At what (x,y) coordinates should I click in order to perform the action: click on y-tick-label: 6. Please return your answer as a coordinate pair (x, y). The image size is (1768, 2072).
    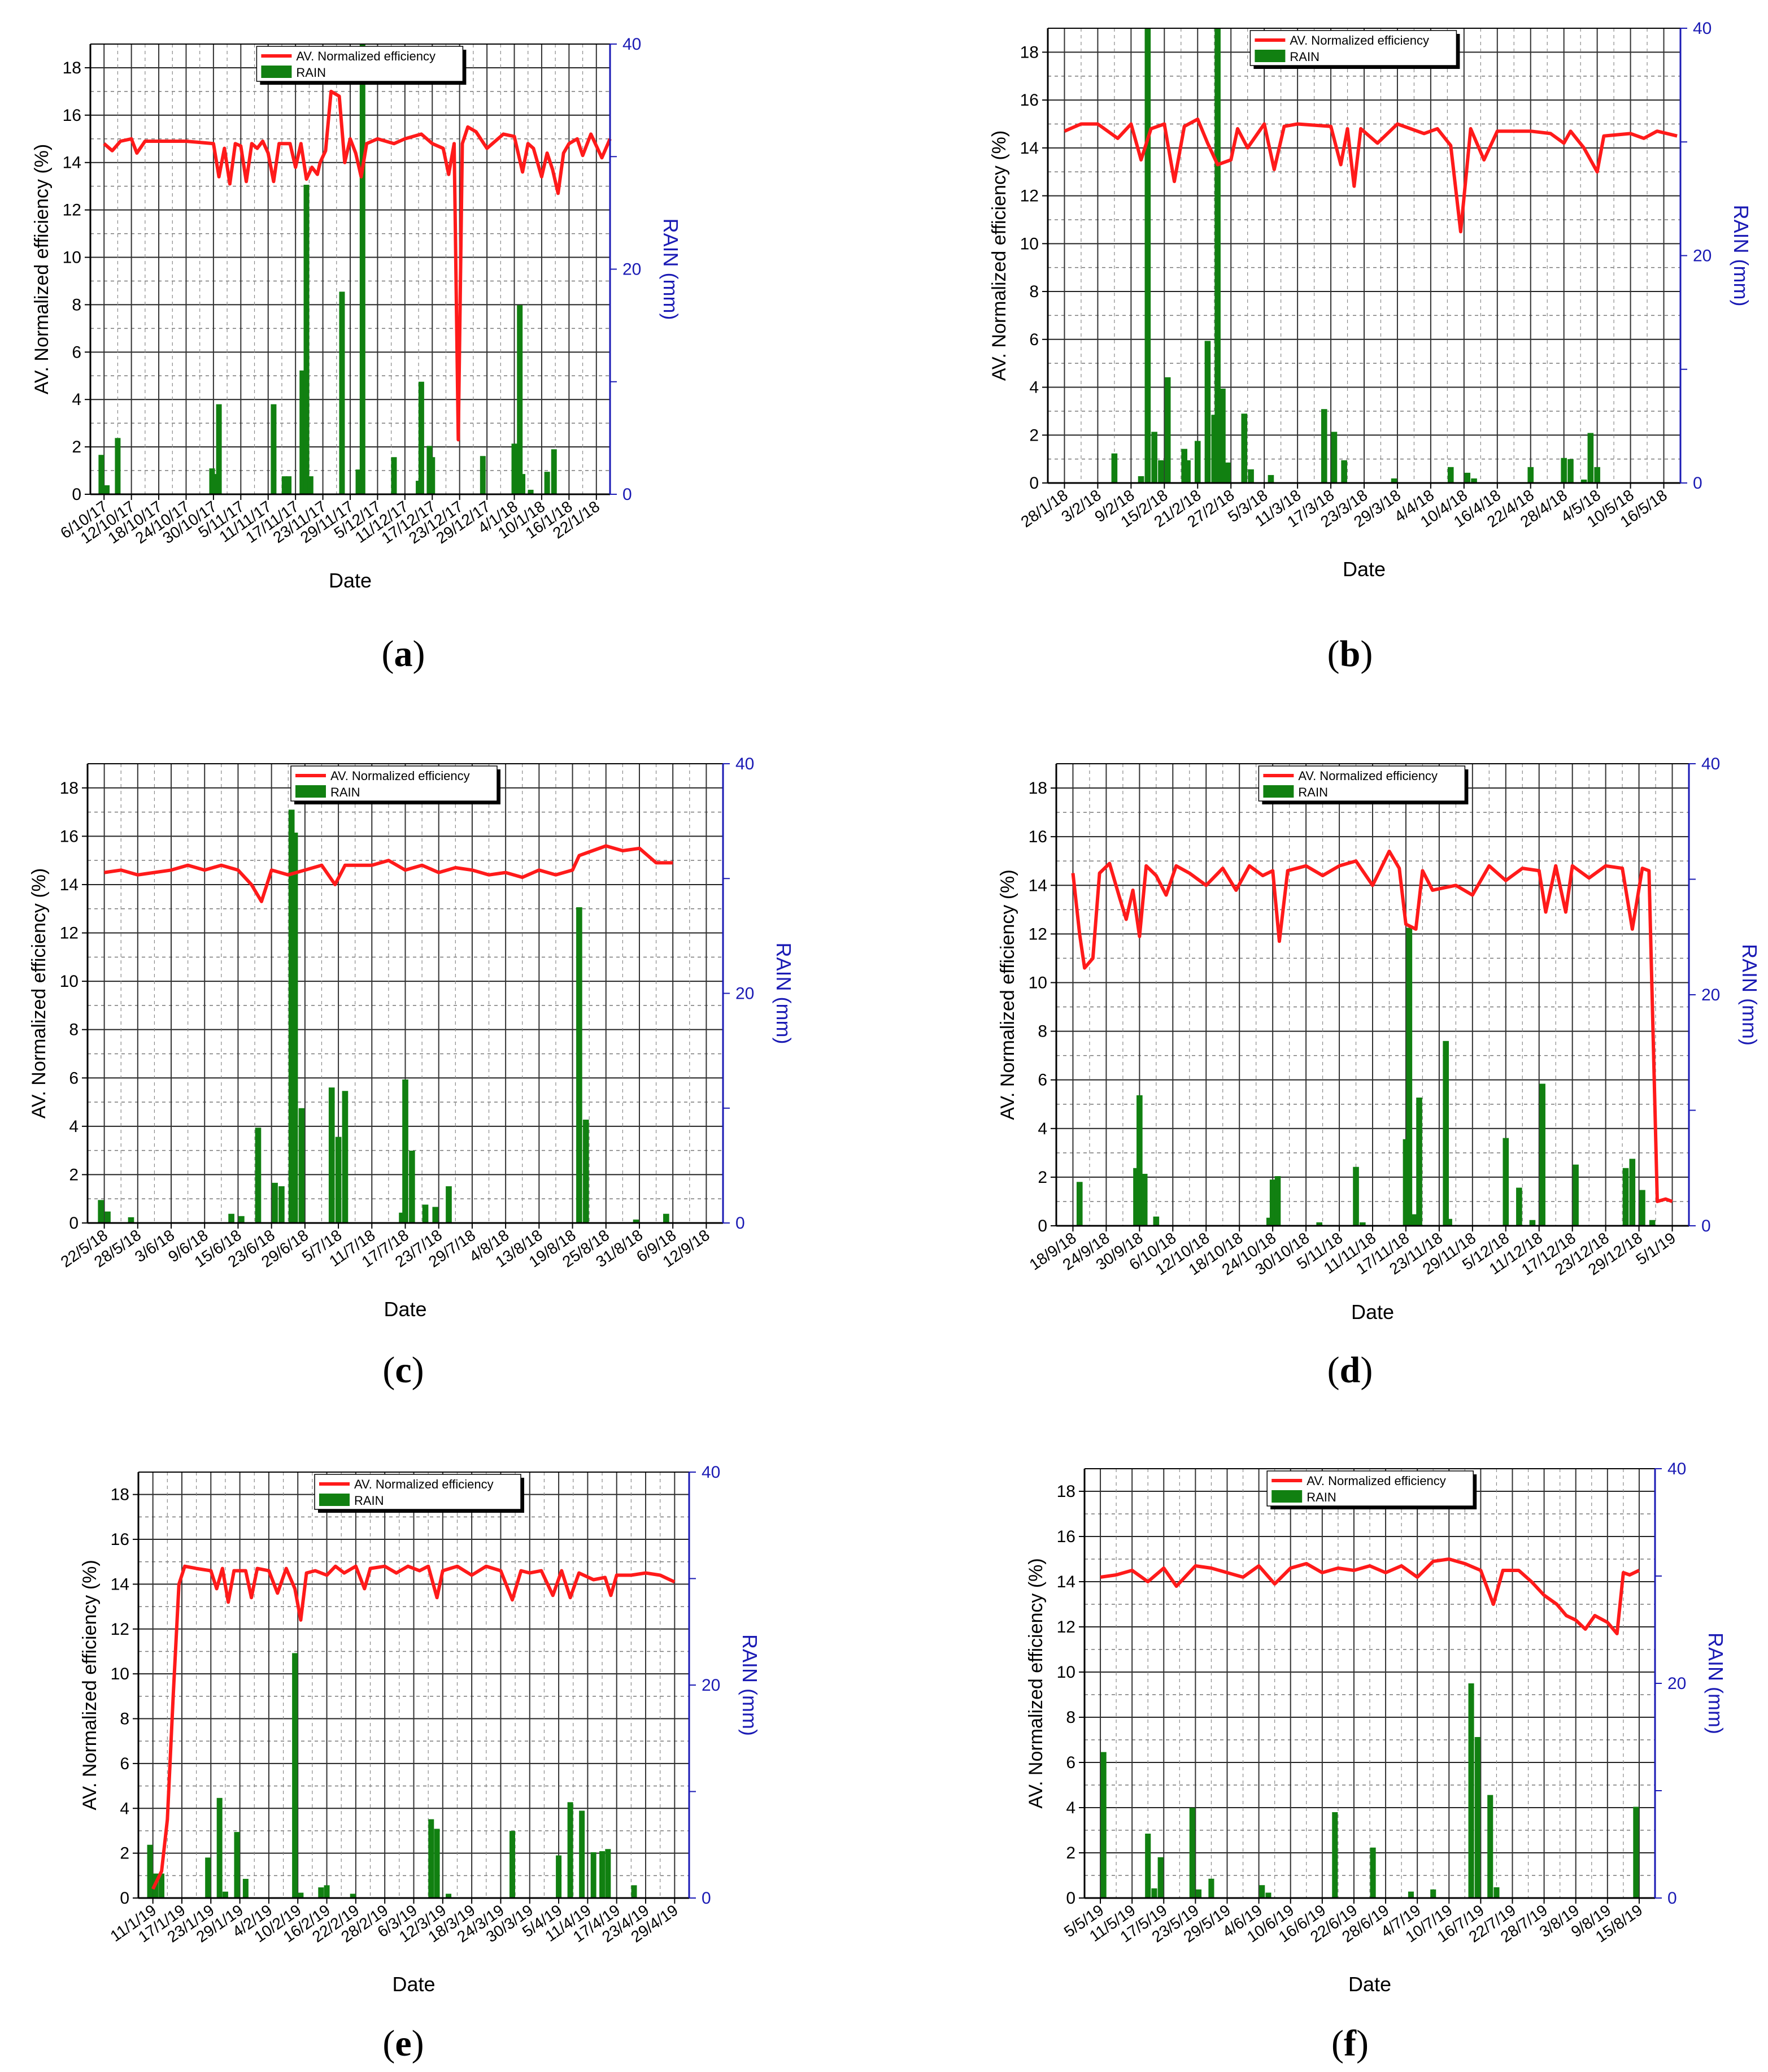
    Looking at the image, I should click on (1070, 1762).